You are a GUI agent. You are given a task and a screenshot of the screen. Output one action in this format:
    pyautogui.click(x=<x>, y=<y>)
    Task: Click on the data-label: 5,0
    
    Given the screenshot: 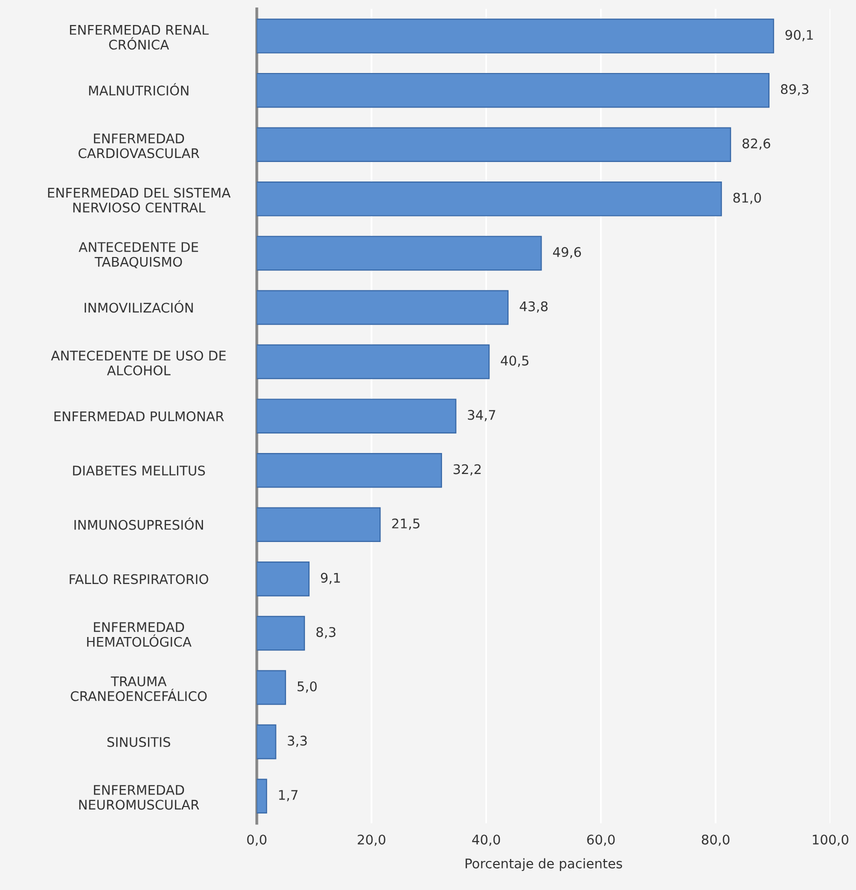 What is the action you would take?
    pyautogui.click(x=307, y=687)
    